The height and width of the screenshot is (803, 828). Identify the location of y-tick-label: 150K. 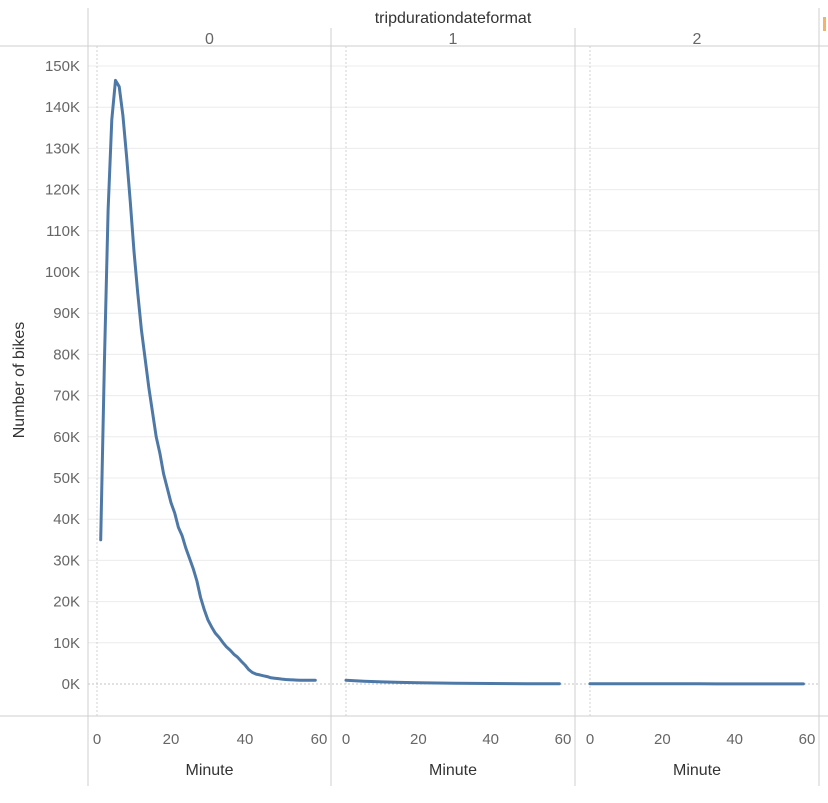
(62, 66).